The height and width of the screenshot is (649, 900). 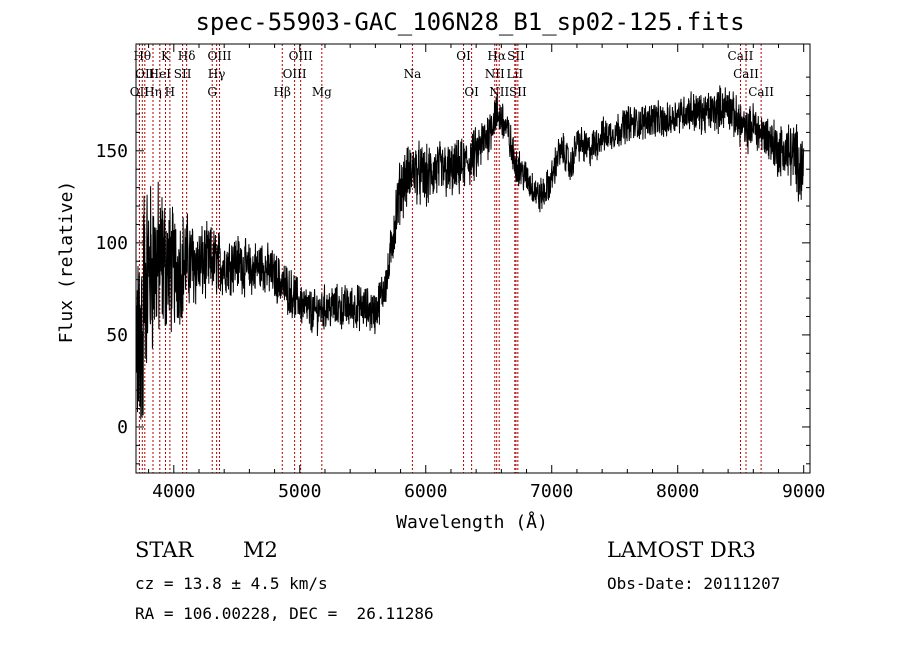 What do you see at coordinates (515, 74) in the screenshot?
I see `line-marker-label: LiI` at bounding box center [515, 74].